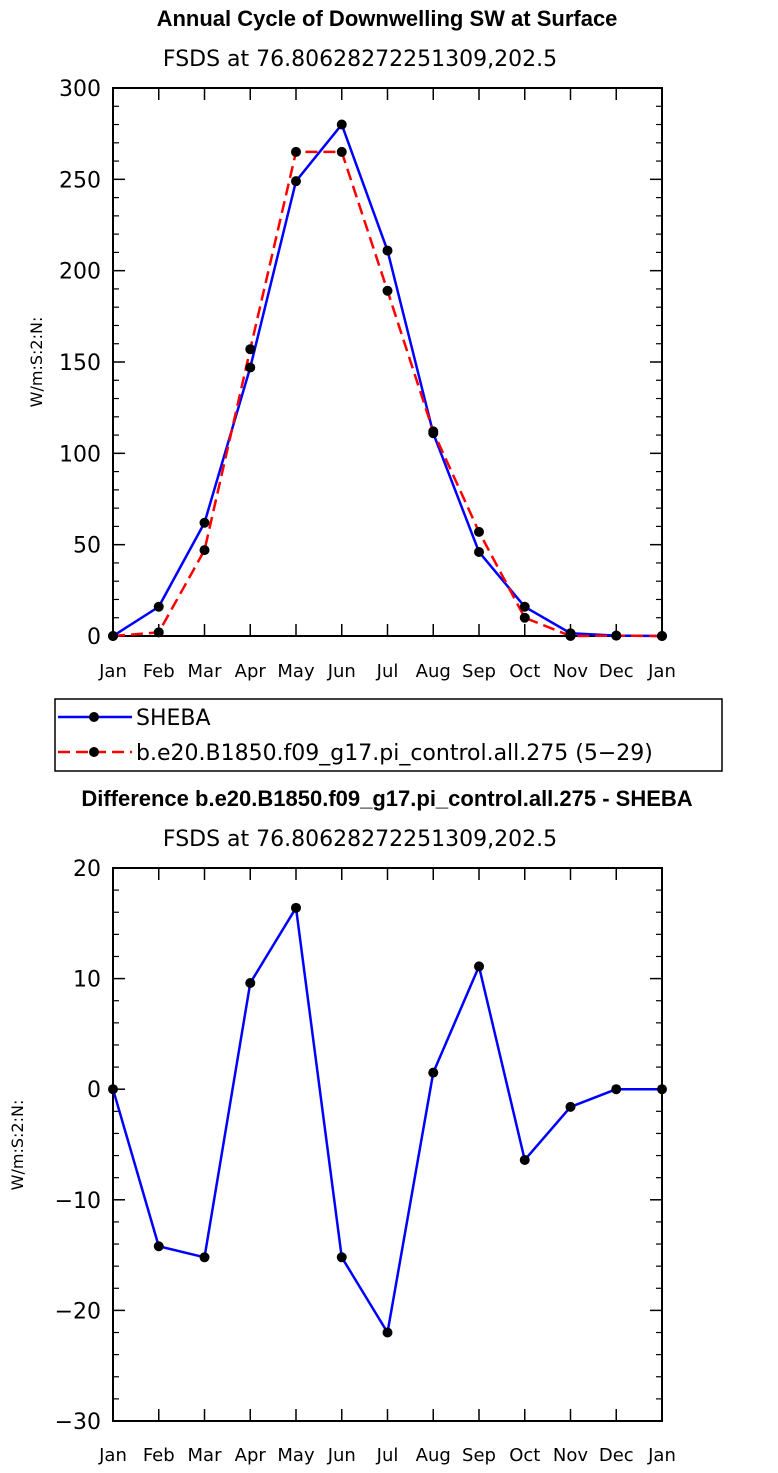 The width and height of the screenshot is (778, 1473). I want to click on y-tick-label: 250, so click(80, 180).